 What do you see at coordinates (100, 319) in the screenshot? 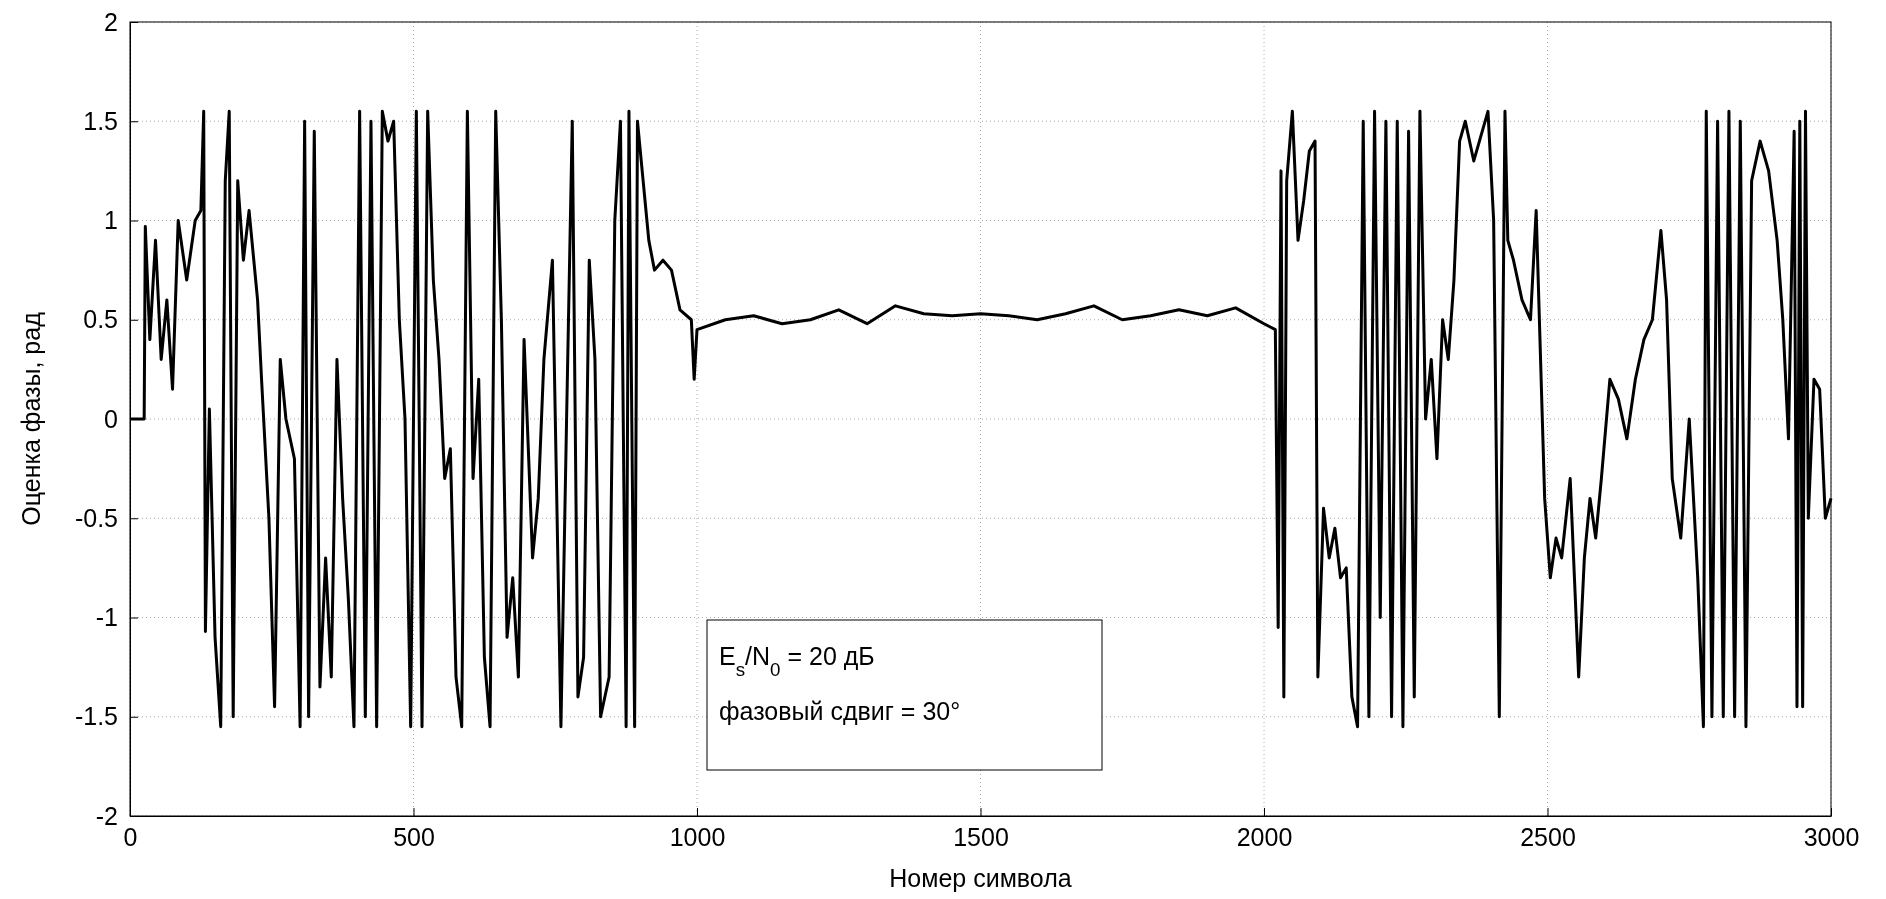
I see `y-tick-label: 0.5` at bounding box center [100, 319].